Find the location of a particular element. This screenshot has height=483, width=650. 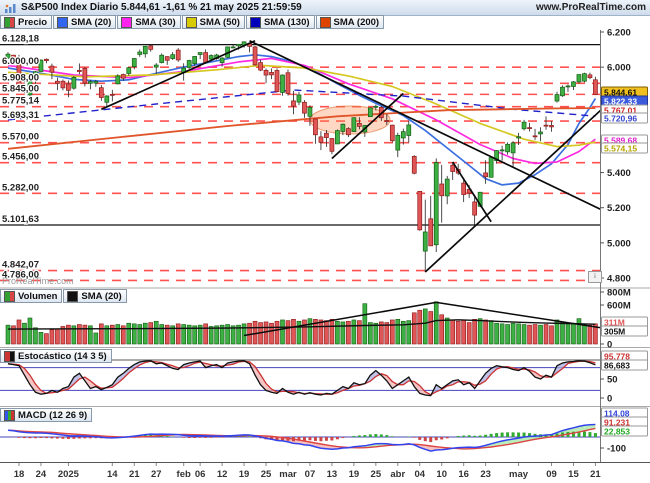

info-icon: i is located at coordinates (595, 277).